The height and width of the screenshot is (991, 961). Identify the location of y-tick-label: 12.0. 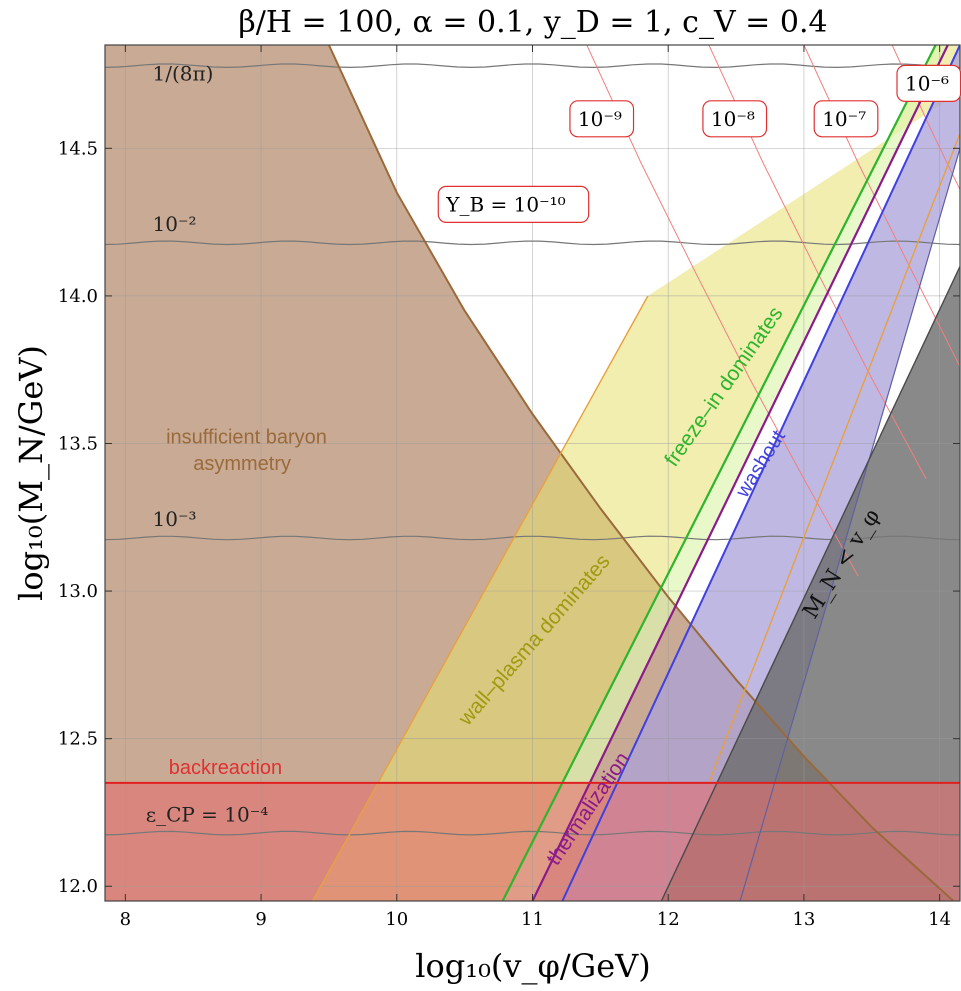
(78, 886).